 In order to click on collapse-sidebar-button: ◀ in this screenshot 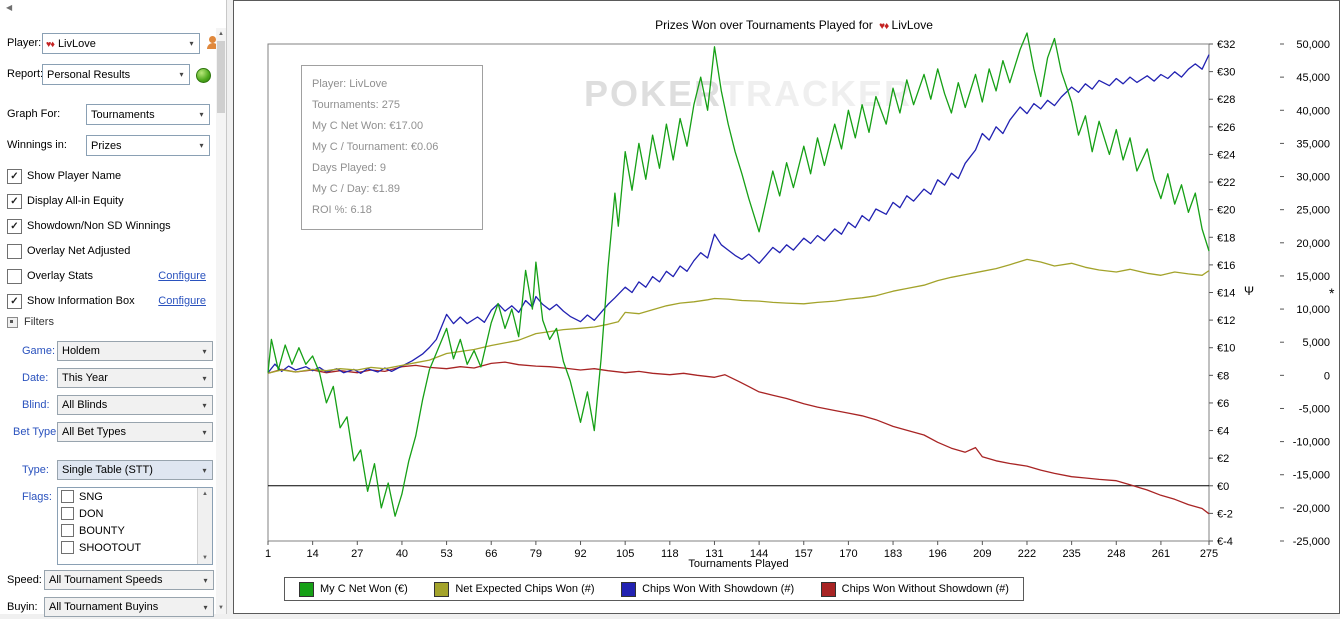, I will do `click(12, 9)`.